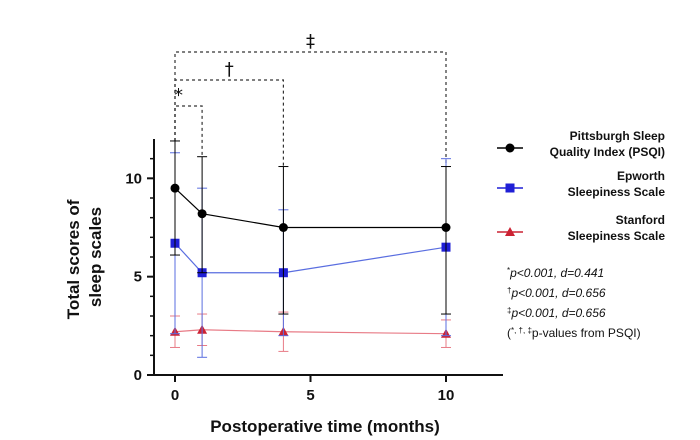 The height and width of the screenshot is (440, 700). I want to click on footnote-text: p-values from PSQI), so click(586, 333).